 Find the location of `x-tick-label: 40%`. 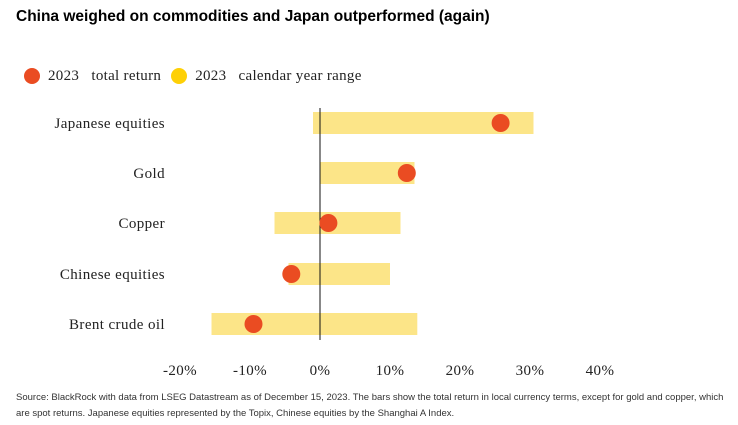

x-tick-label: 40% is located at coordinates (600, 371).